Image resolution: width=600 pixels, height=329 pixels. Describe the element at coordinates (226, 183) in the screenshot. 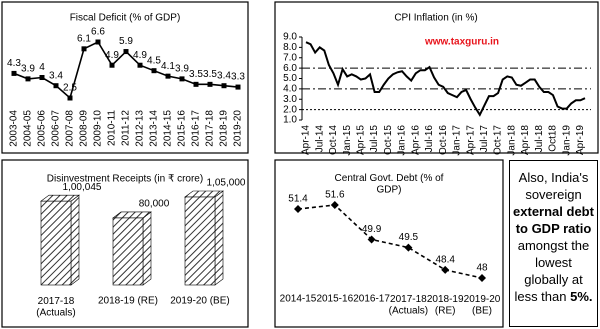

I see `data-label: 1,05,000` at that location.